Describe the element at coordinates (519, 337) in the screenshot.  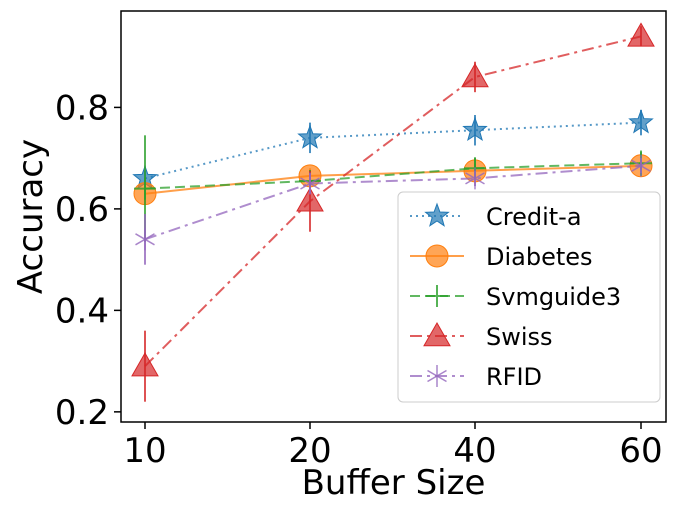
I see `legend-label-swiss: Swiss` at that location.